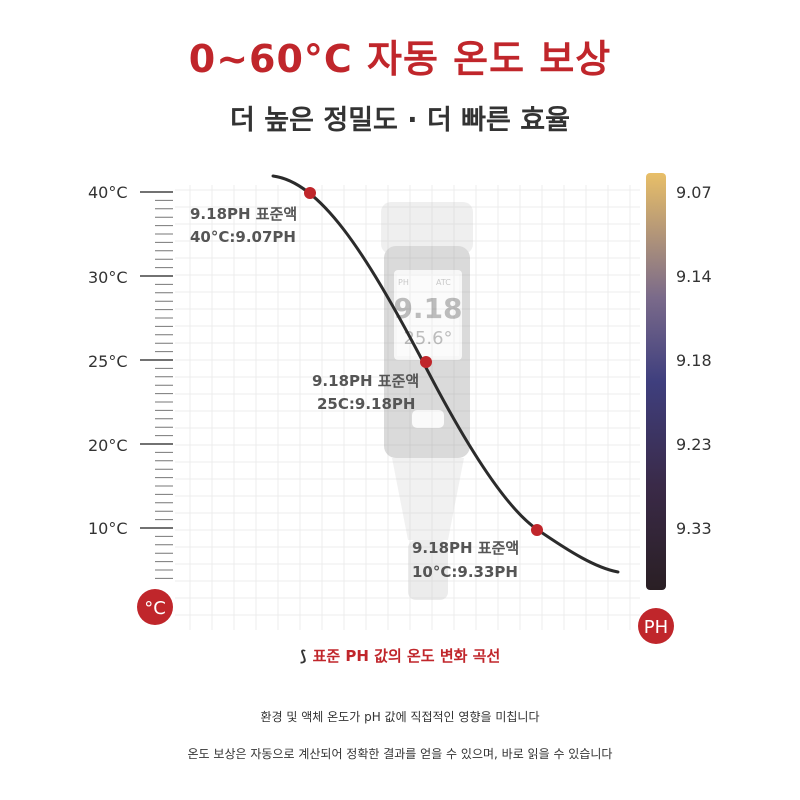 The image size is (800, 800). I want to click on device-ph-label: PH, so click(403, 282).